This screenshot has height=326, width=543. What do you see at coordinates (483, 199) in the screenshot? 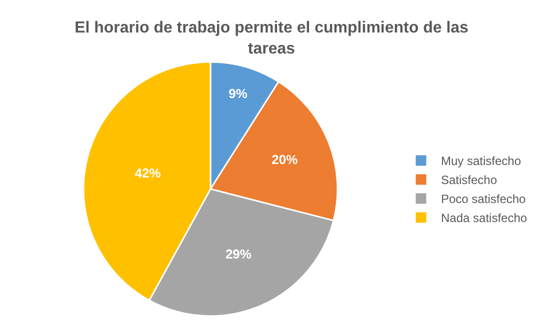
I see `legend-label: Poco satisfecho` at bounding box center [483, 199].